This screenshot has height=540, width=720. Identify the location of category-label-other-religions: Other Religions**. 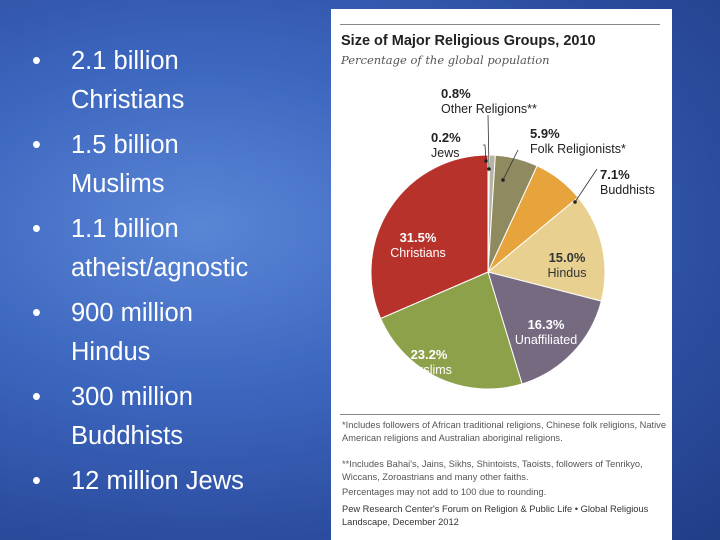
(489, 109).